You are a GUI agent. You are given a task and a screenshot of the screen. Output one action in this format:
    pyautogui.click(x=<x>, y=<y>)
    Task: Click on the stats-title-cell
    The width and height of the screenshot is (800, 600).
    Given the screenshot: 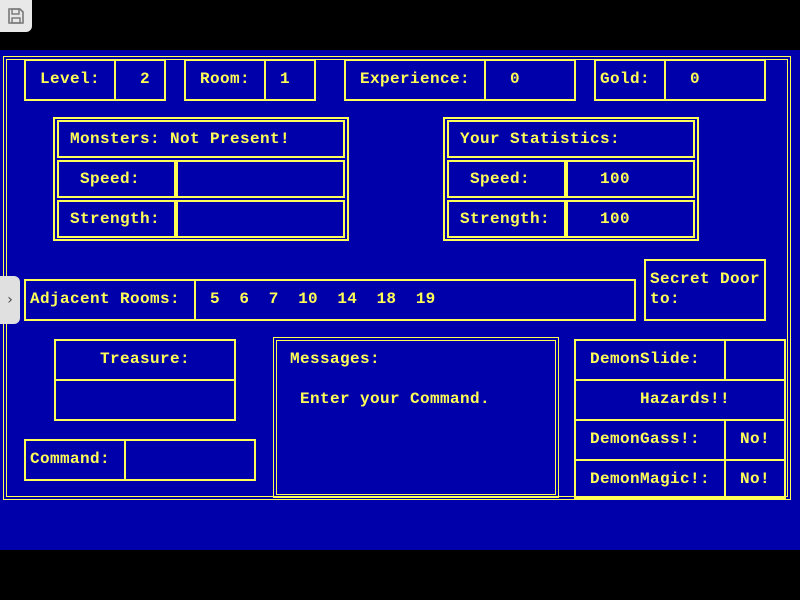 What is the action you would take?
    pyautogui.click(x=571, y=139)
    